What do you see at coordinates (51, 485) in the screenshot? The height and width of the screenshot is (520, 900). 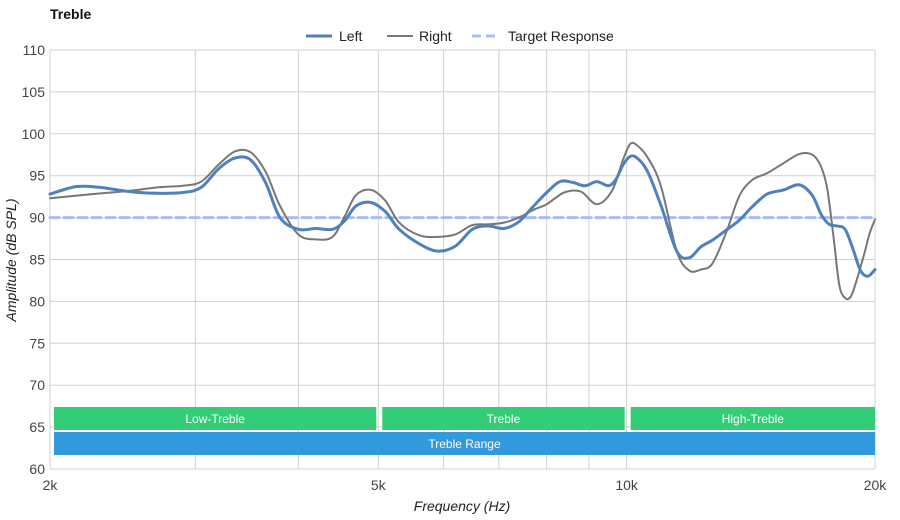 I see `x-tick-label: 2k` at bounding box center [51, 485].